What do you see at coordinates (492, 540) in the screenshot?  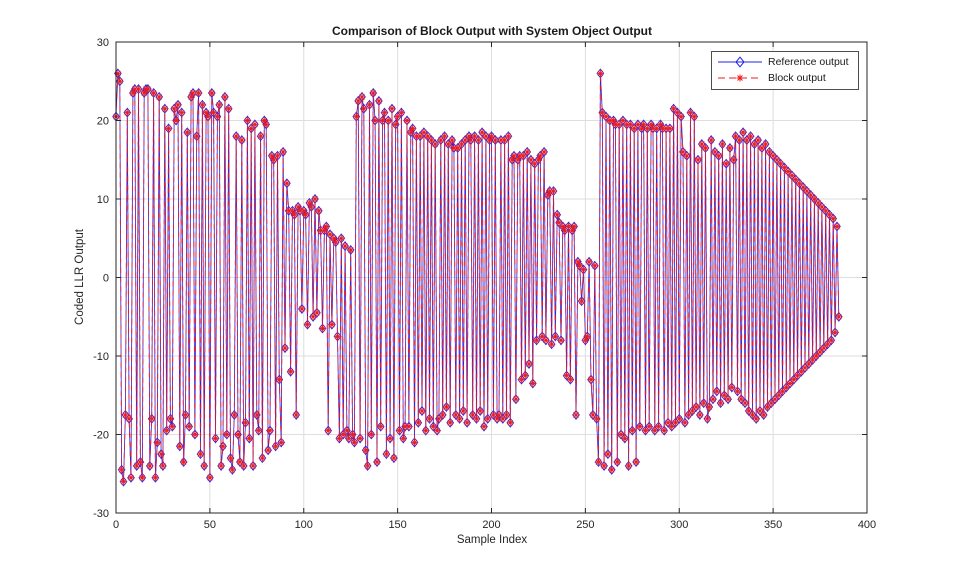 I see `x-axis-label: Sample Index` at bounding box center [492, 540].